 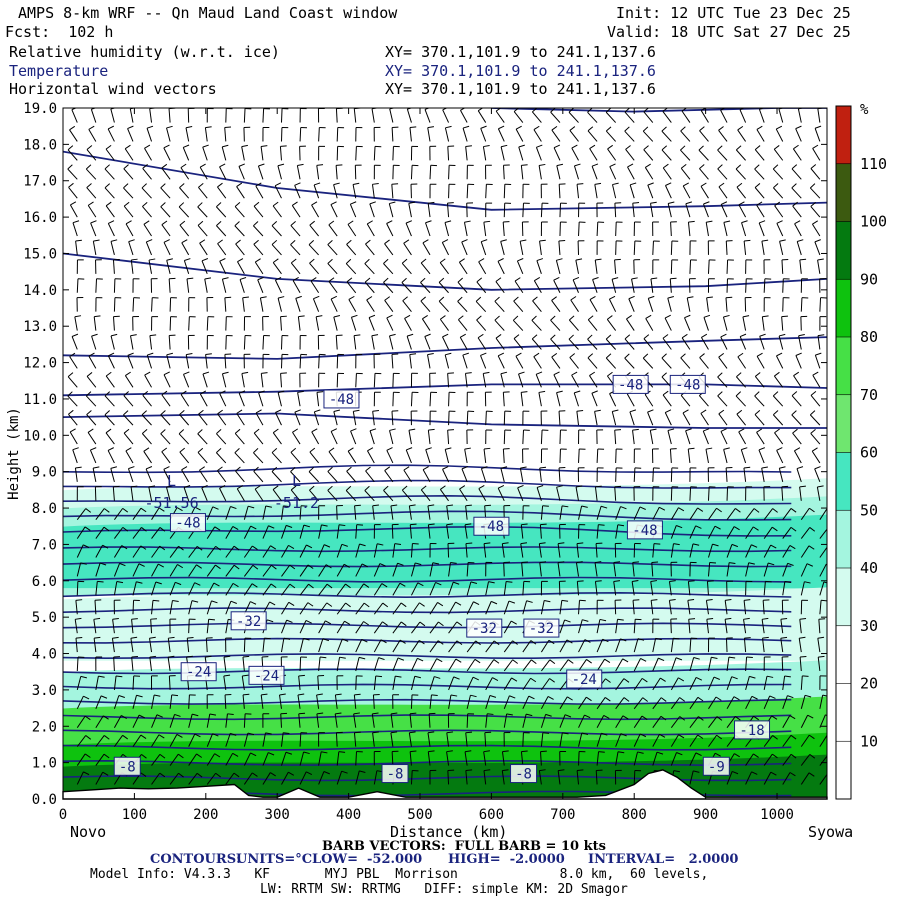 I want to click on contour-label-15: -8, so click(x=524, y=774).